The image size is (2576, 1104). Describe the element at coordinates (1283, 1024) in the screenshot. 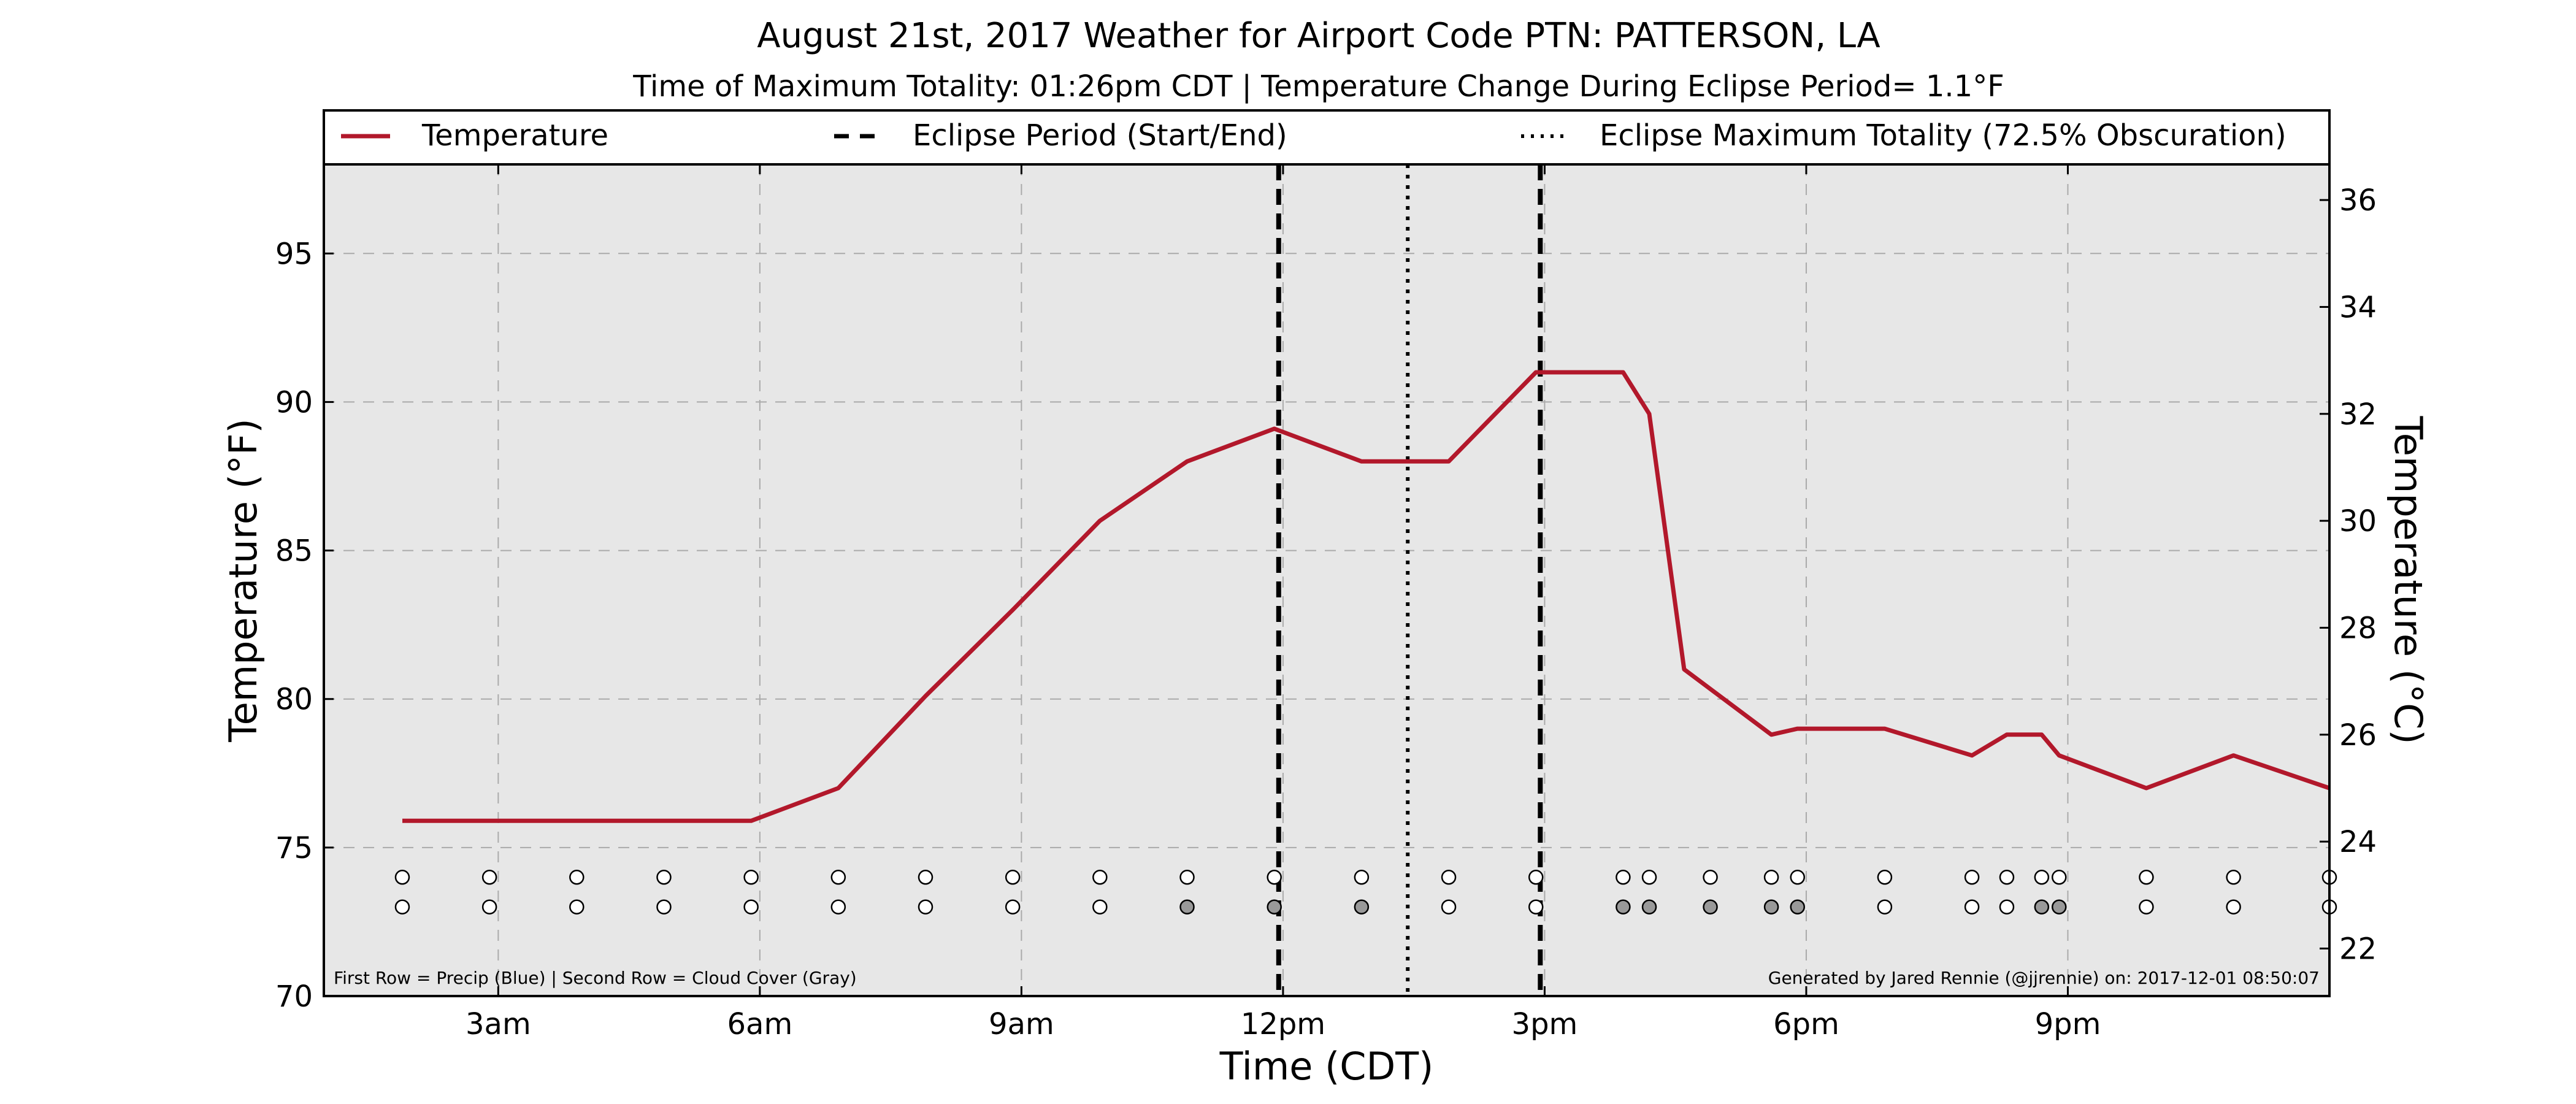

I see `x-tick-label: 12pm` at that location.